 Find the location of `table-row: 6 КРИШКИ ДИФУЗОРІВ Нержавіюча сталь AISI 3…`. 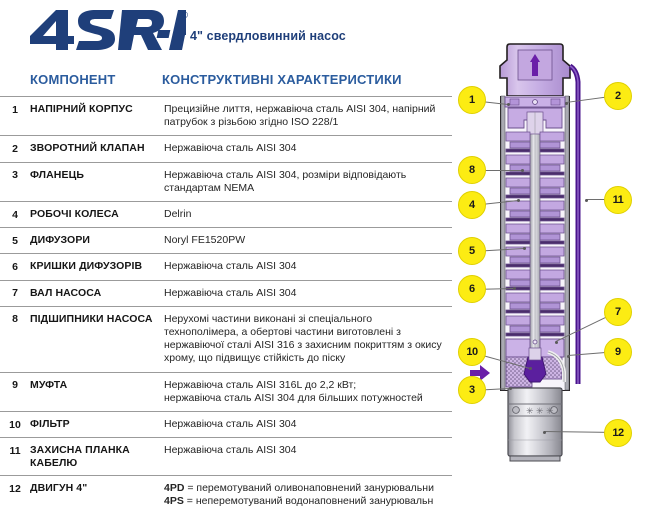

table-row: 6 КРИШКИ ДИФУЗОРІВ Нержавіюча сталь AISI 3… is located at coordinates (226, 266).